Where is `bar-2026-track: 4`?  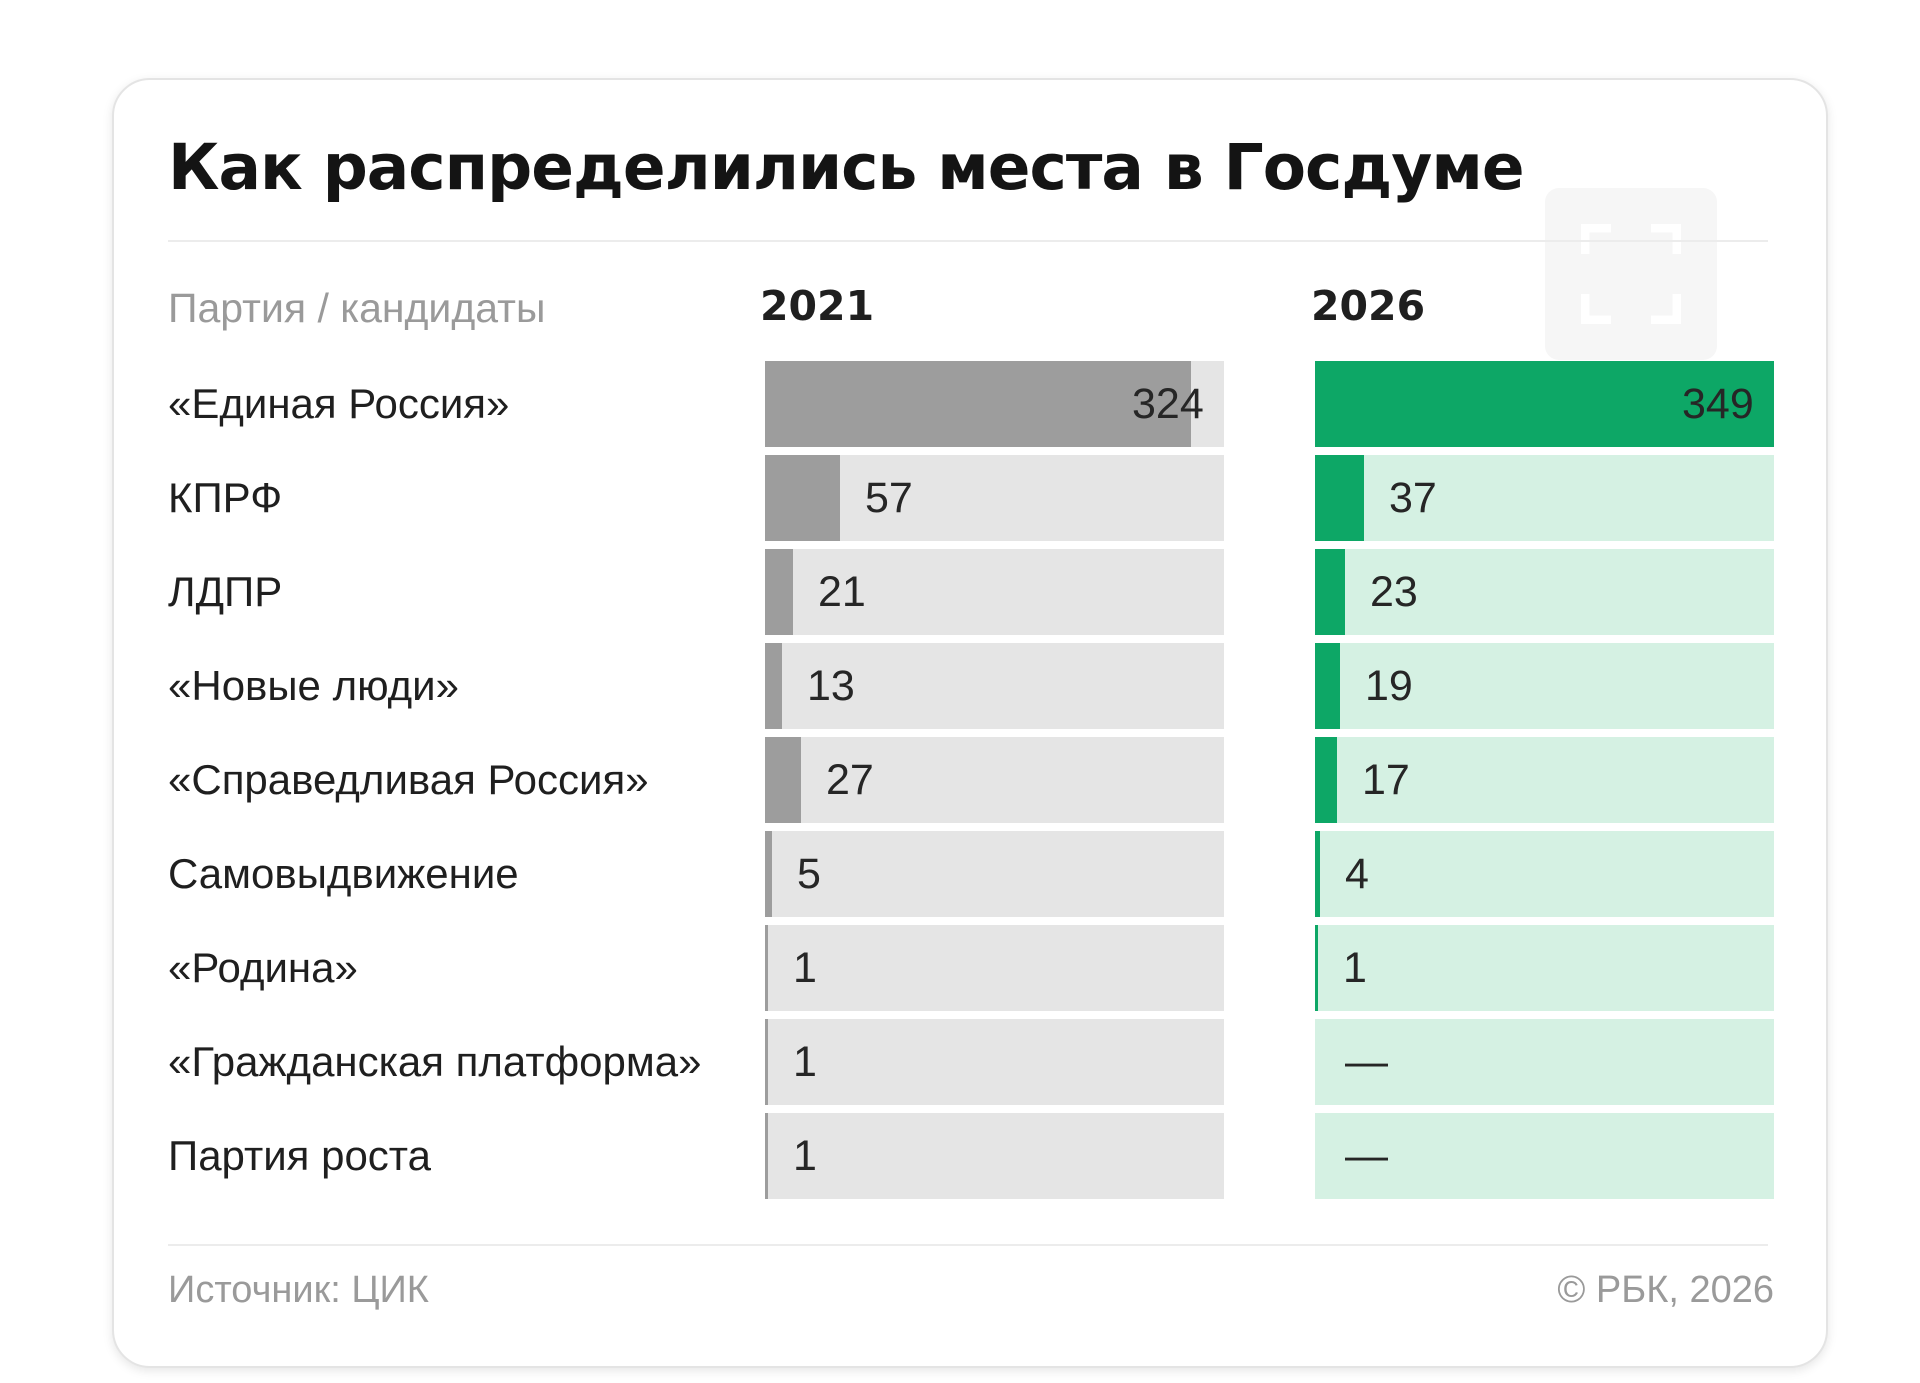
bar-2026-track: 4 is located at coordinates (1544, 874).